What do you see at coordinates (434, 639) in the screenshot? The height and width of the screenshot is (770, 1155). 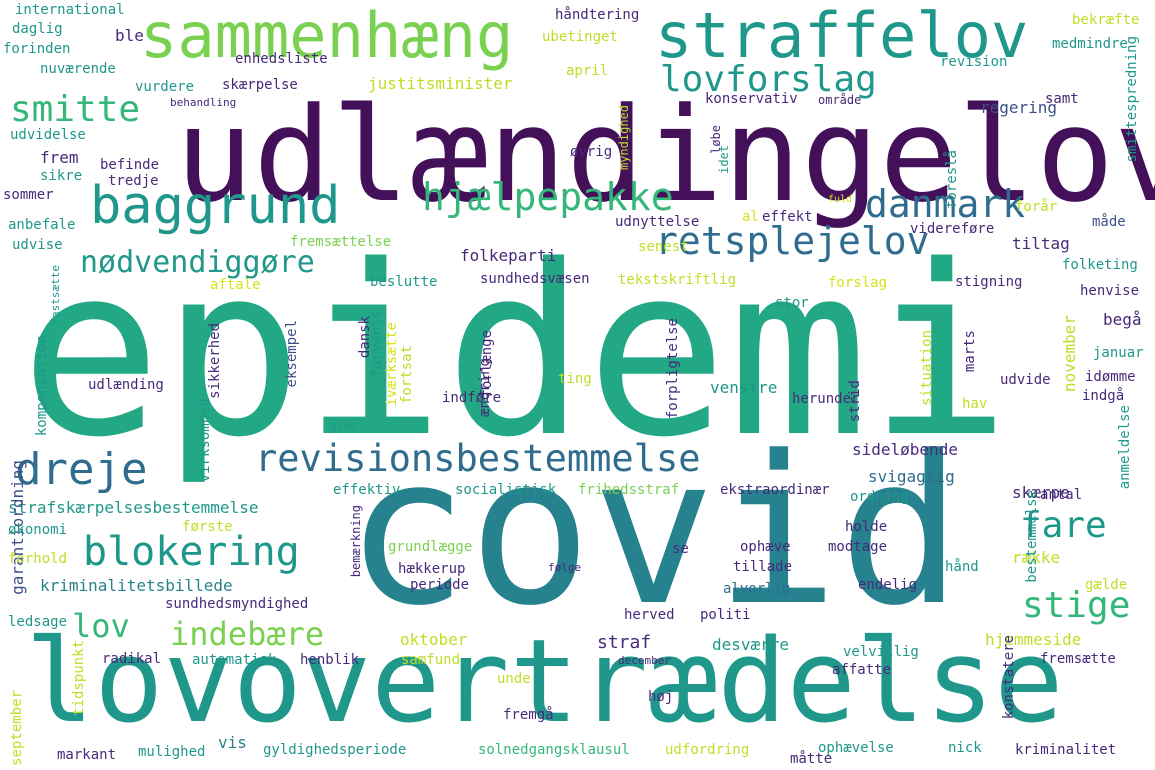 I see `cloud-word: oktober` at bounding box center [434, 639].